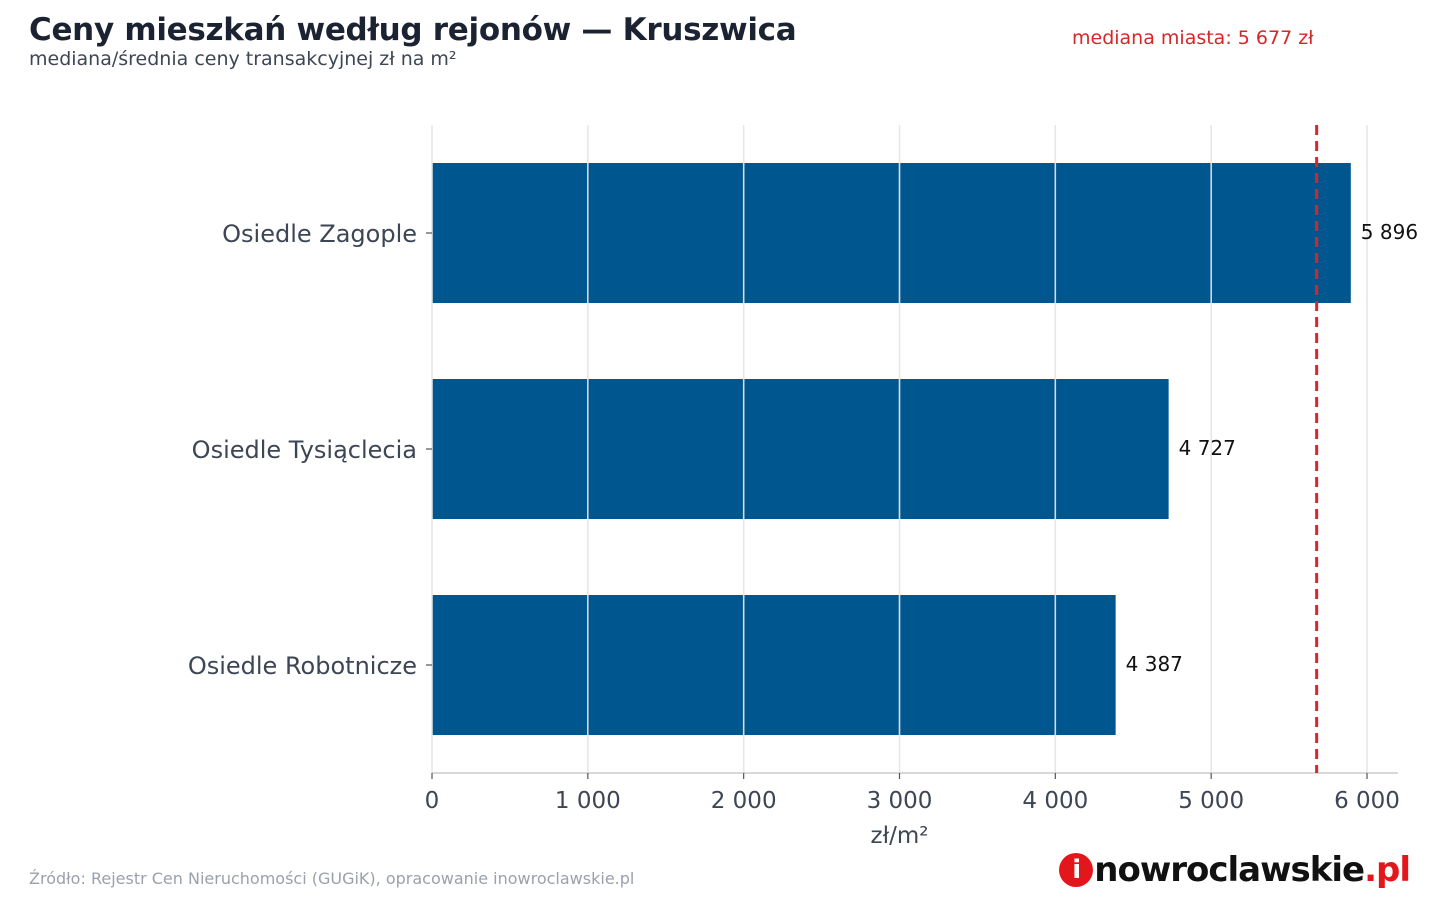 The height and width of the screenshot is (900, 1440). I want to click on brand-logo: i nowroclawskie .pl, so click(1235, 870).